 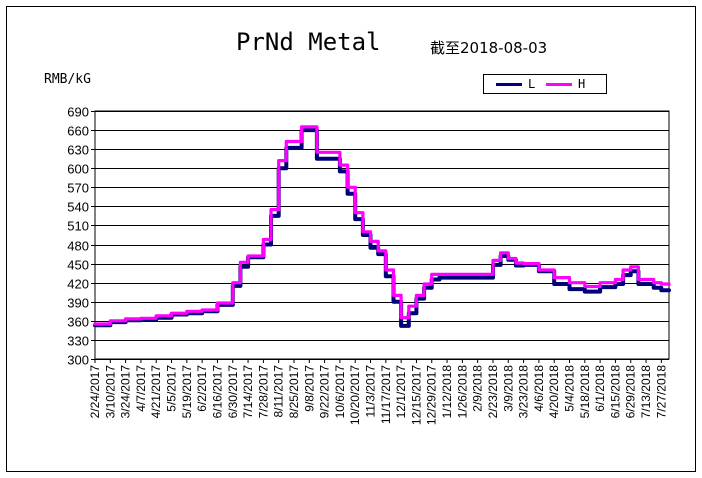 What do you see at coordinates (95, 392) in the screenshot?
I see `x-tick-label: 2/24/2017` at bounding box center [95, 392].